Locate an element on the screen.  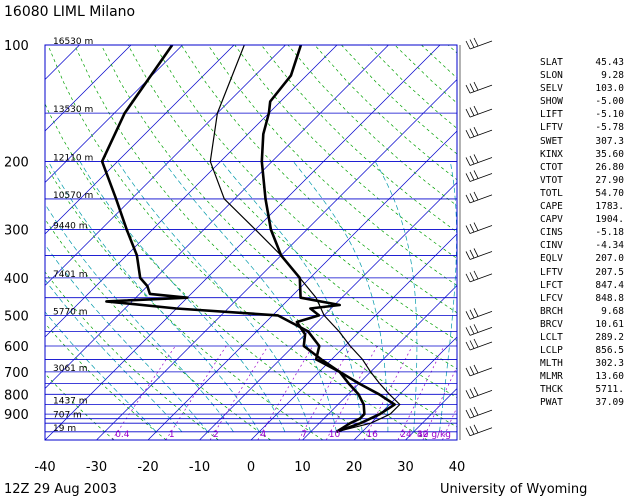
index-value: 9.68 is located at coordinates (612, 311).